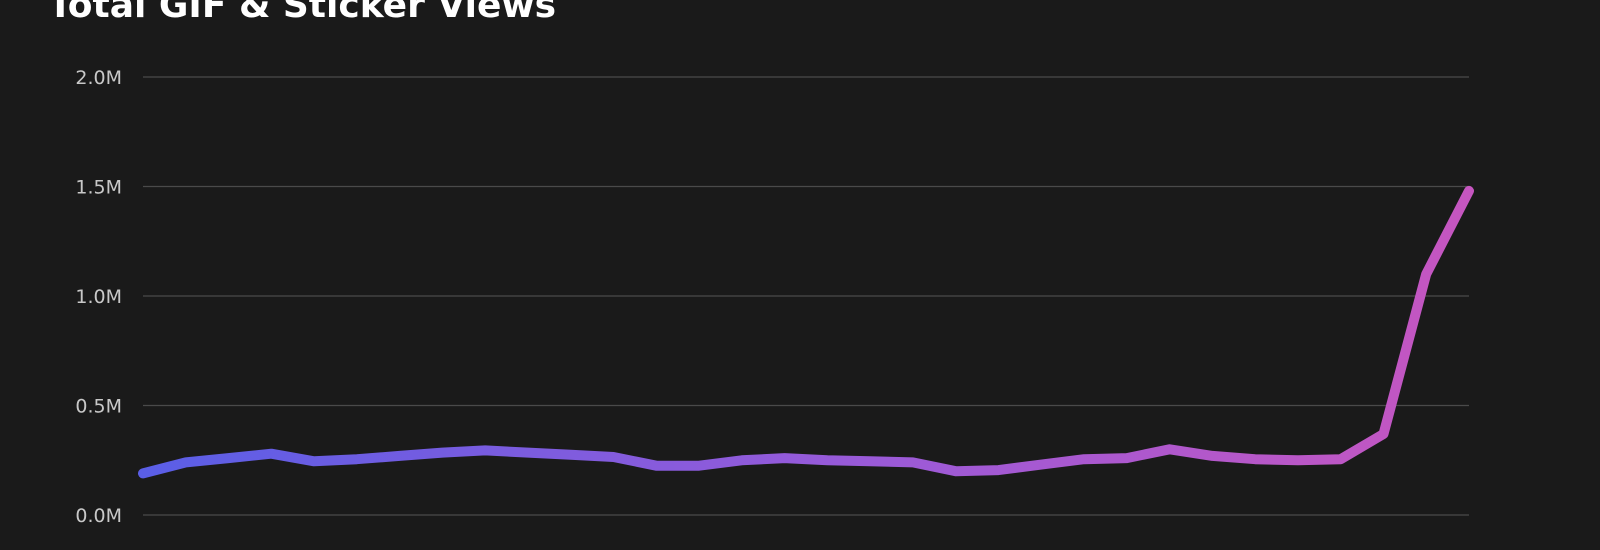  What do you see at coordinates (98, 407) in the screenshot?
I see `y-tick-label-1: 0.5M` at bounding box center [98, 407].